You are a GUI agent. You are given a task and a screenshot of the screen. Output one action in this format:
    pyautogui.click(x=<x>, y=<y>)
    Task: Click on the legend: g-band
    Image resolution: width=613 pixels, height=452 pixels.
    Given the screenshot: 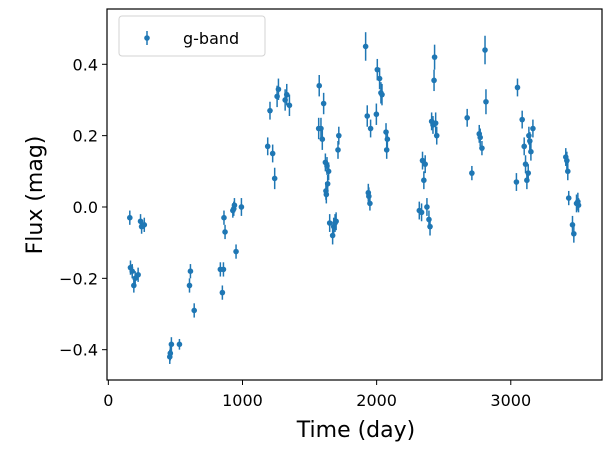 What is the action you would take?
    pyautogui.click(x=192, y=36)
    